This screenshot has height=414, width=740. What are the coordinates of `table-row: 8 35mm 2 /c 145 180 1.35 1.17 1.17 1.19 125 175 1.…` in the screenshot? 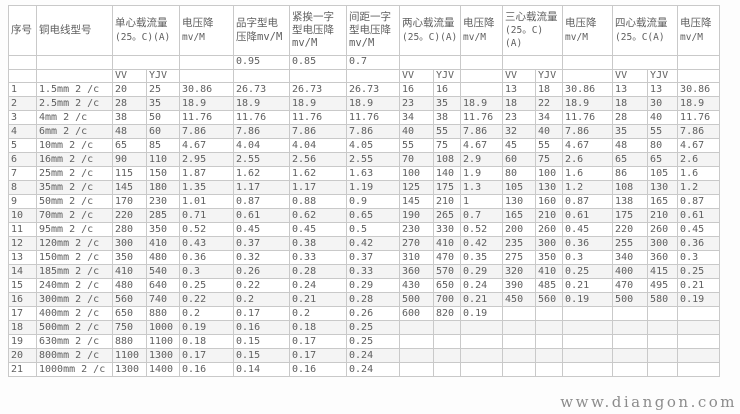 It's located at (364, 187).